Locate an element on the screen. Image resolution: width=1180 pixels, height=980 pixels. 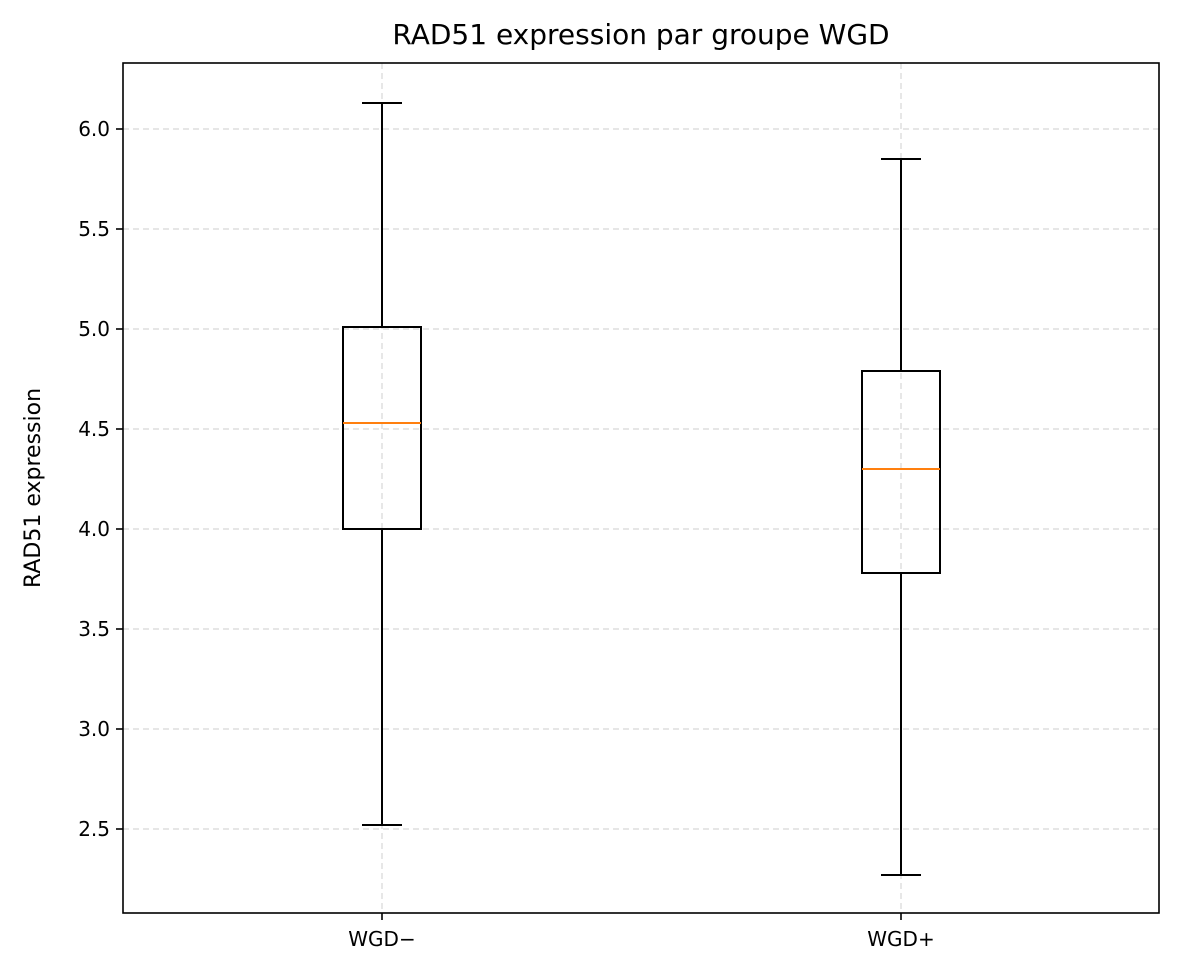
y-tick-label: 4.0 is located at coordinates (94, 529).